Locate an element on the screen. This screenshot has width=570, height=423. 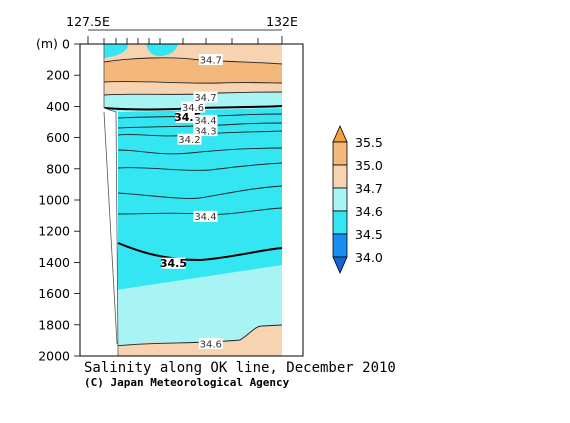
contour-label: 34.2 is located at coordinates (189, 140).